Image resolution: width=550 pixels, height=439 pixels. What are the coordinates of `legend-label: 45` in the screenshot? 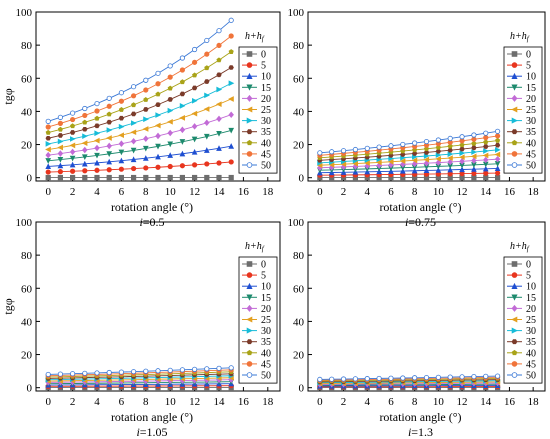 It's located at (531, 154).